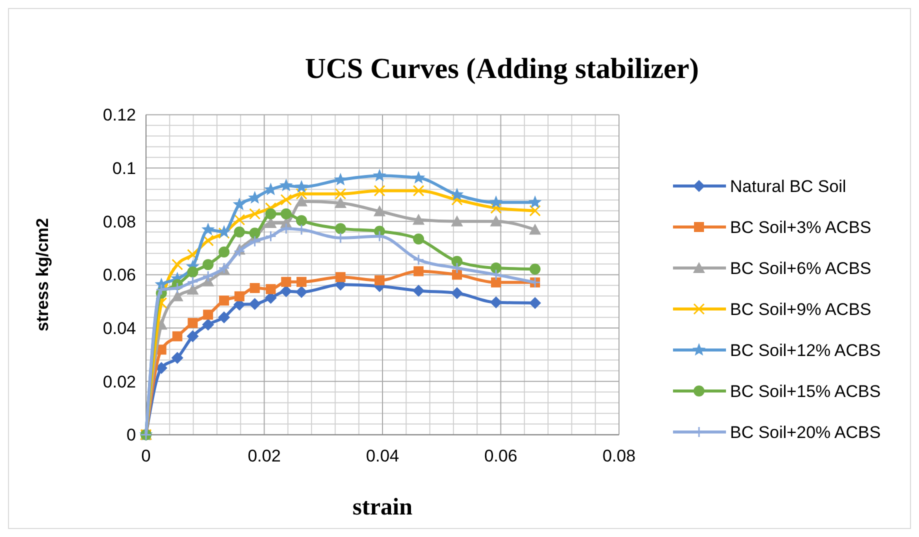 The height and width of the screenshot is (537, 919). I want to click on y-tick-label: 0.04, so click(119, 328).